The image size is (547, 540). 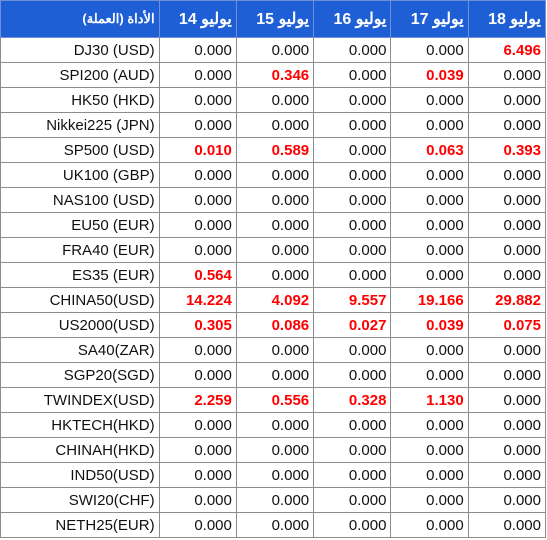 What do you see at coordinates (352, 325) in the screenshot?
I see `value-cell: 0.027` at bounding box center [352, 325].